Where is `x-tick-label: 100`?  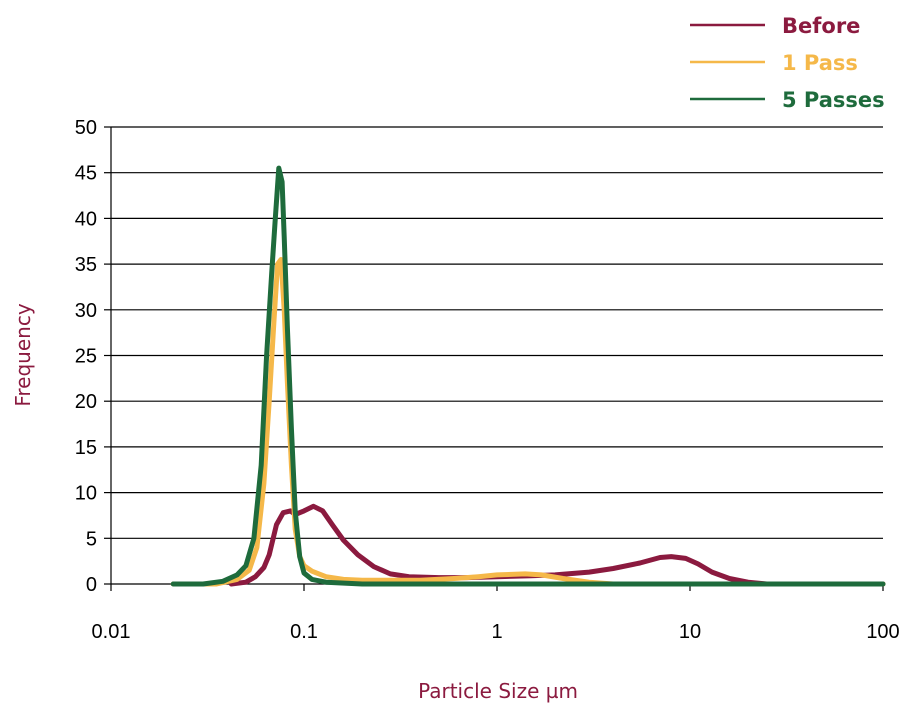 x-tick-label: 100 is located at coordinates (882, 632).